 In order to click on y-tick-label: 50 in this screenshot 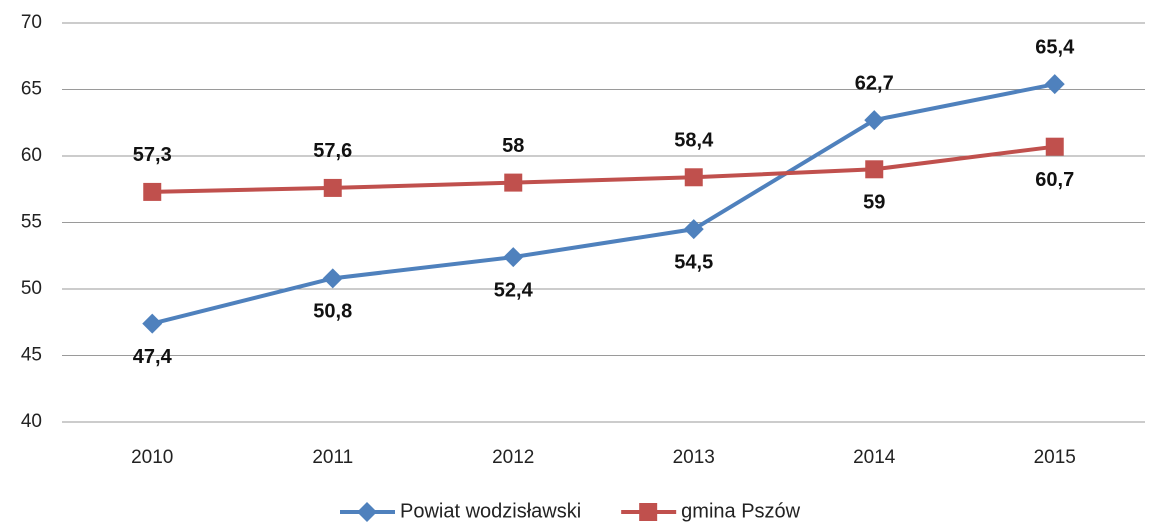, I will do `click(31, 288)`.